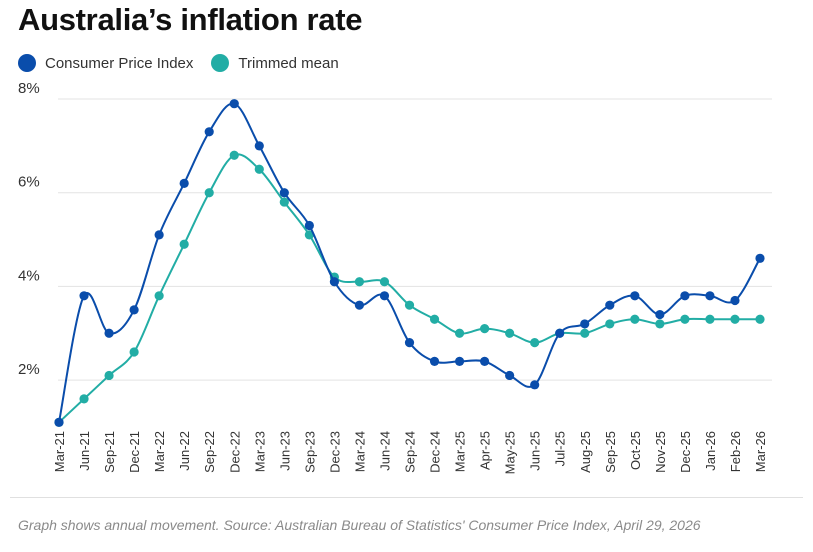 The width and height of the screenshot is (813, 552). Describe the element at coordinates (119, 63) in the screenshot. I see `legend-label-cpi: Consumer Price Index` at that location.